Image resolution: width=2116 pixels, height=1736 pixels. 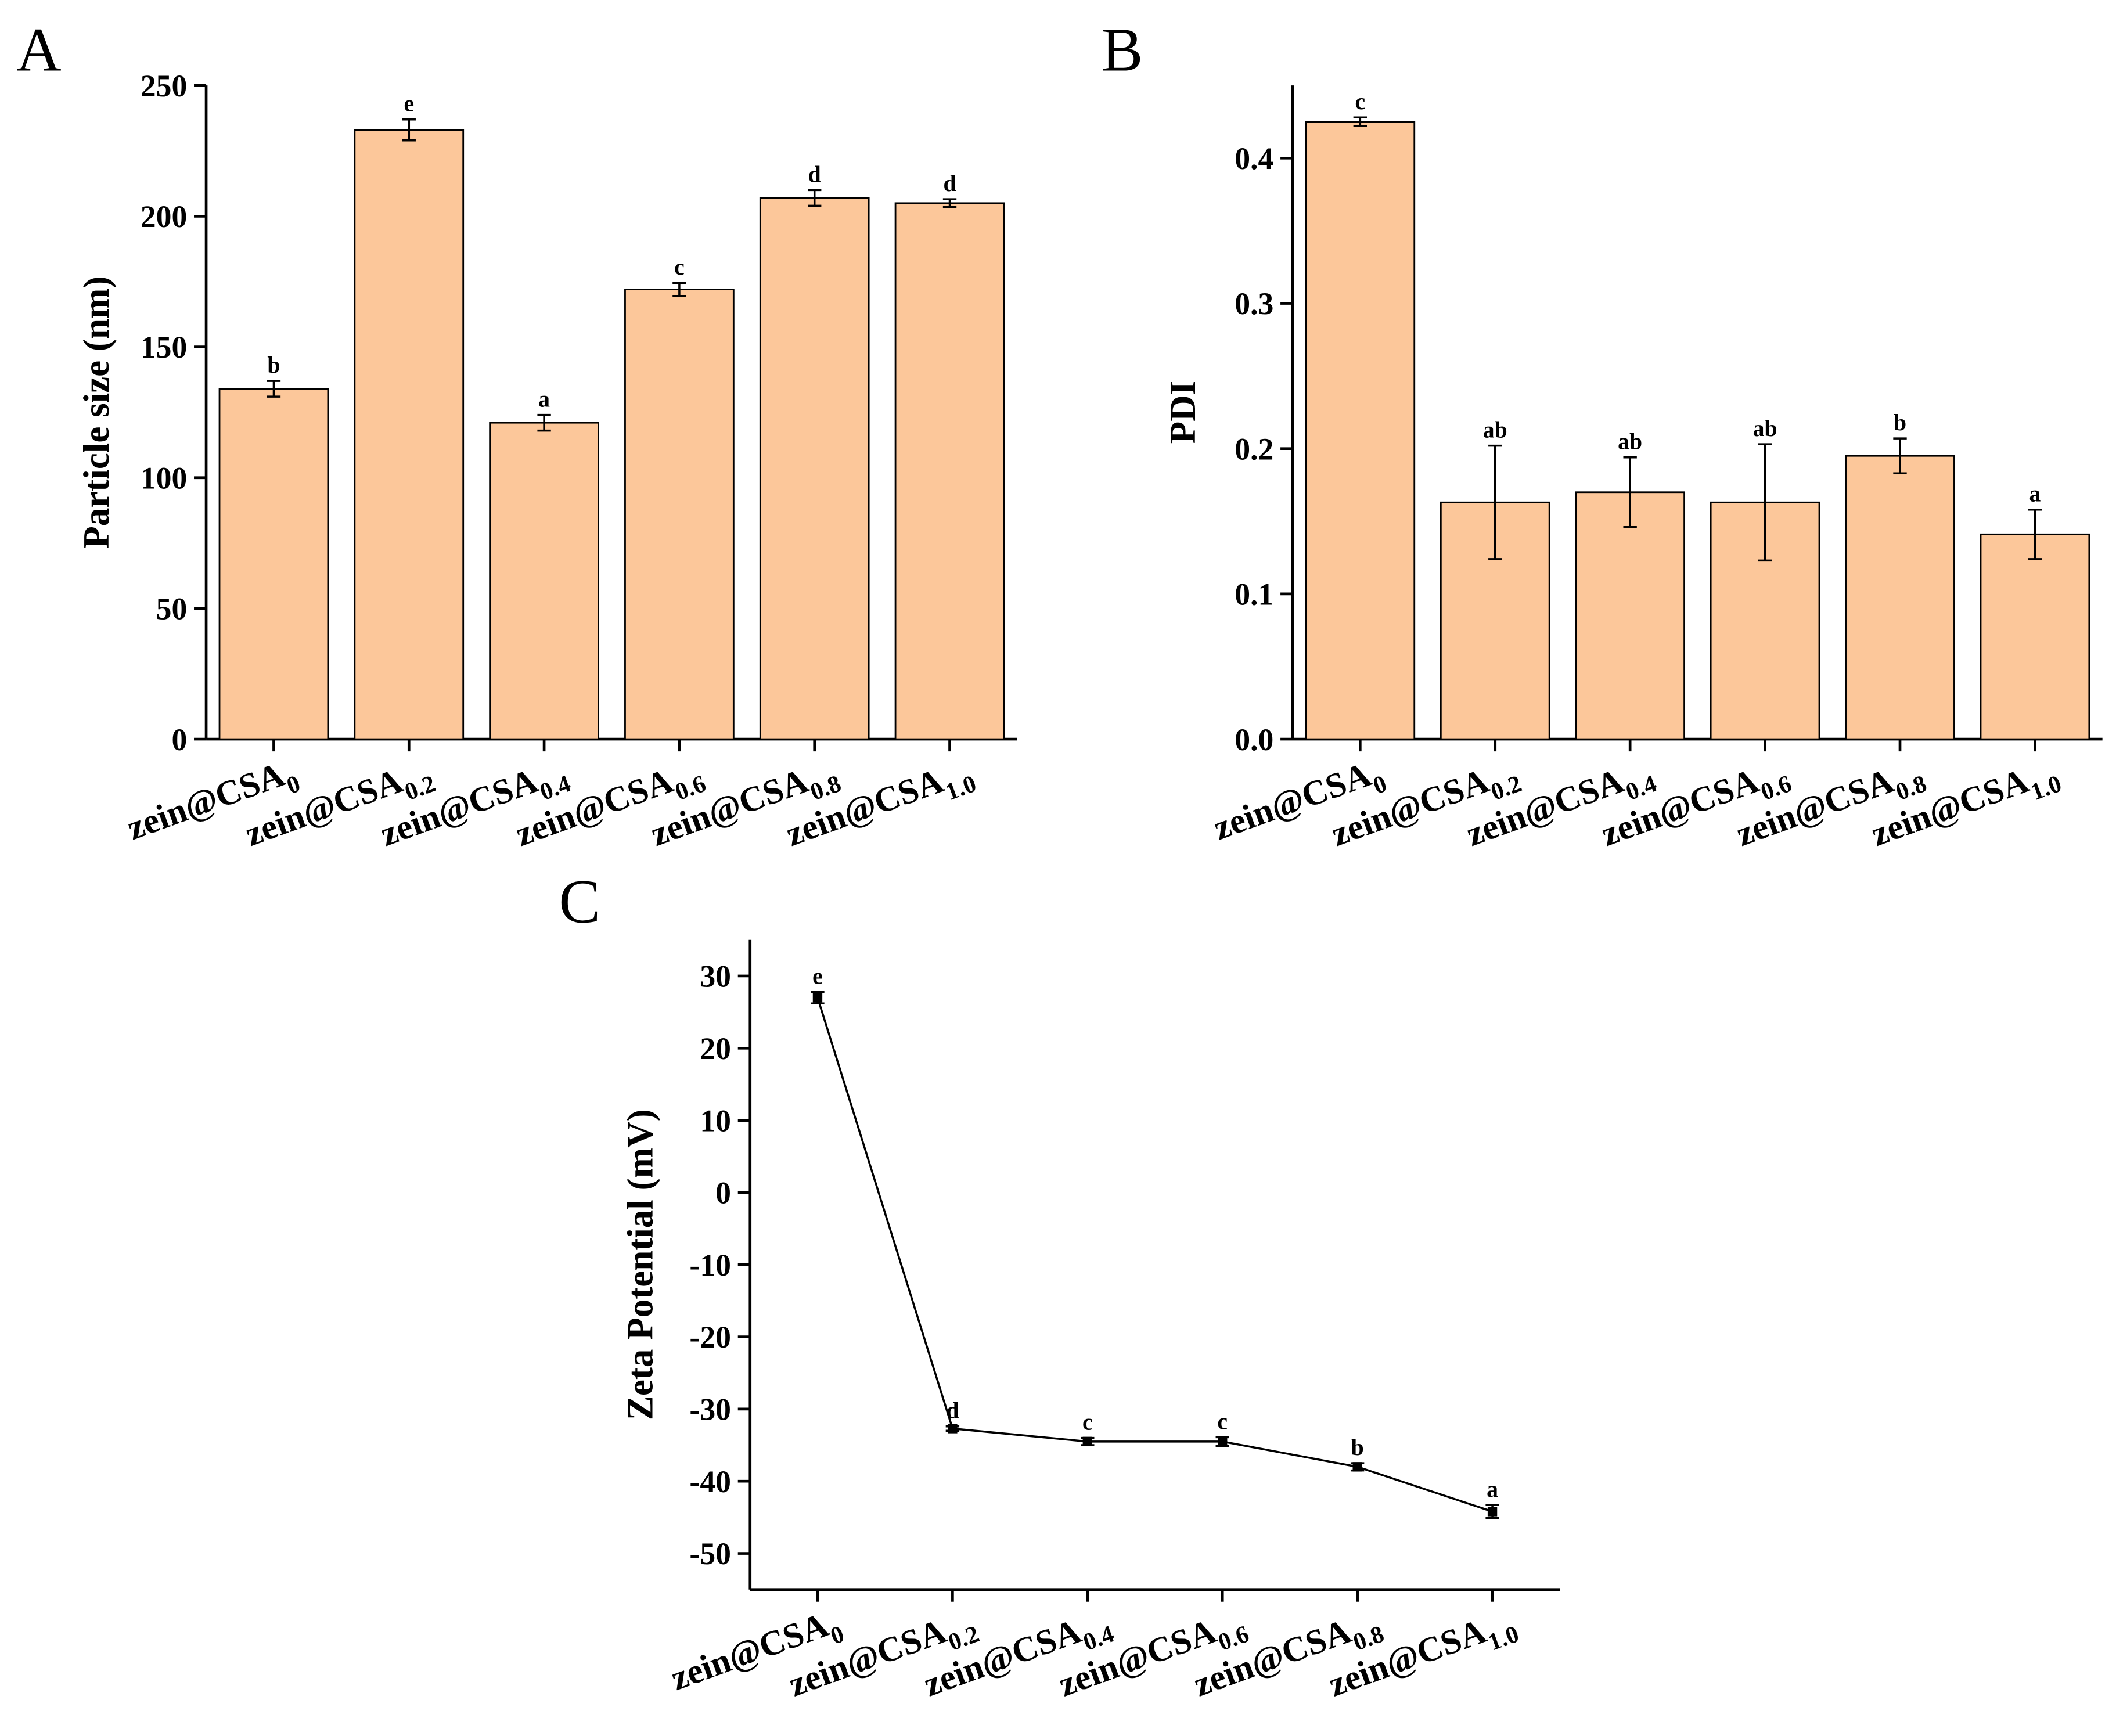 I want to click on y-tick-label: 200, so click(x=164, y=216).